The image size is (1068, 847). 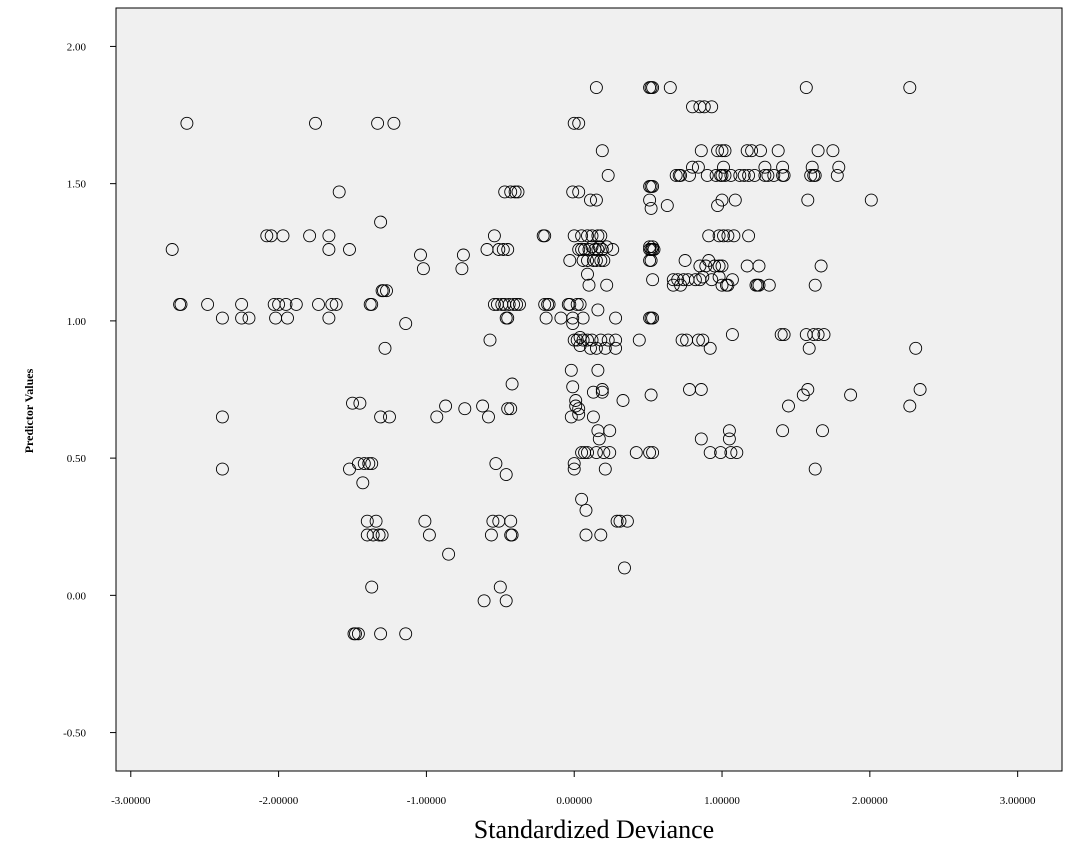 What do you see at coordinates (77, 596) in the screenshot?
I see `y-tick-label: 0.00` at bounding box center [77, 596].